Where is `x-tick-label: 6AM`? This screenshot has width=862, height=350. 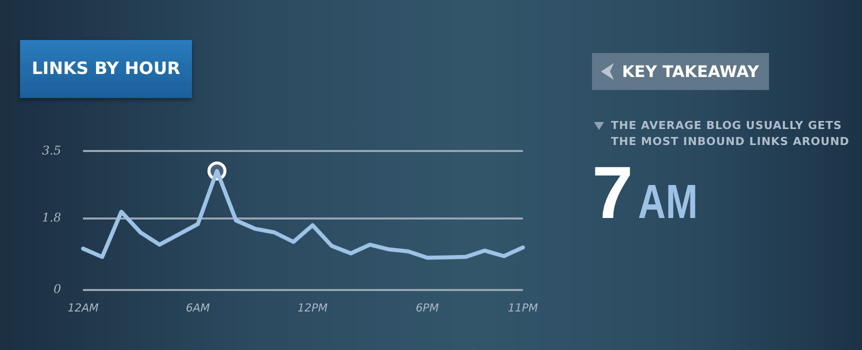
x-tick-label: 6AM is located at coordinates (198, 307).